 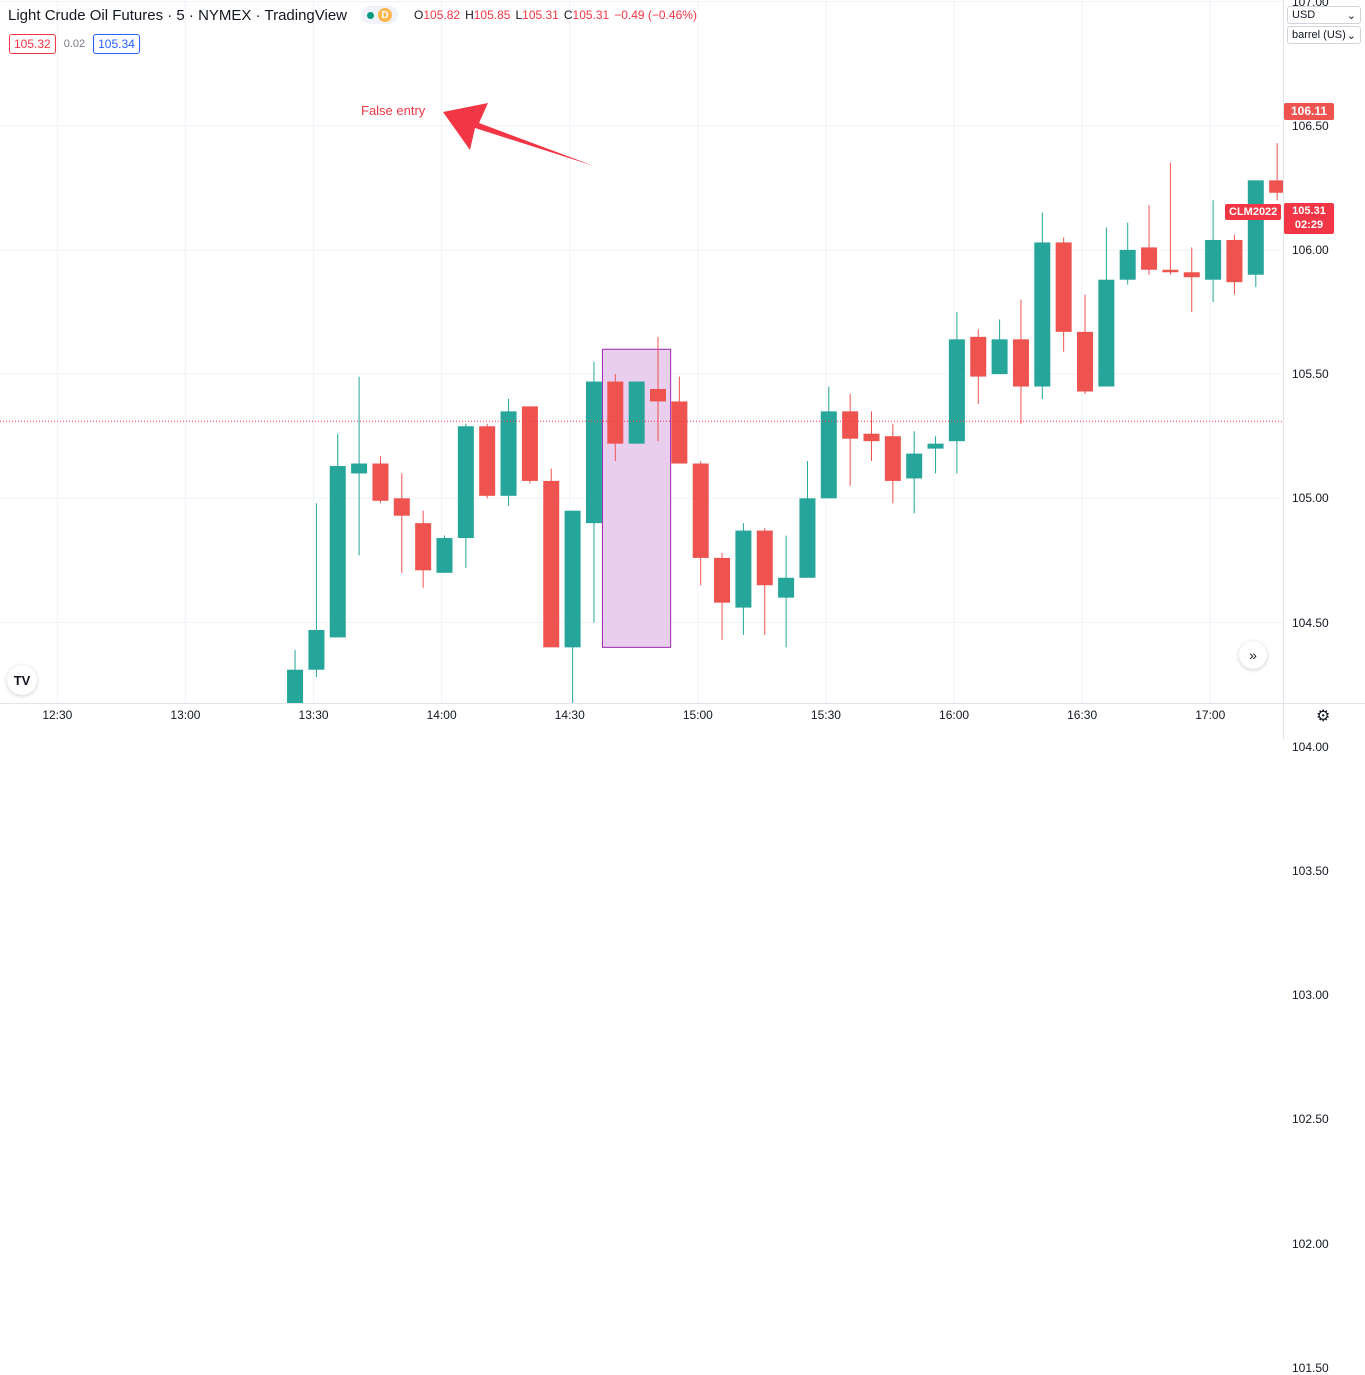 What do you see at coordinates (1310, 374) in the screenshot?
I see `y-tick-label: 105.50` at bounding box center [1310, 374].